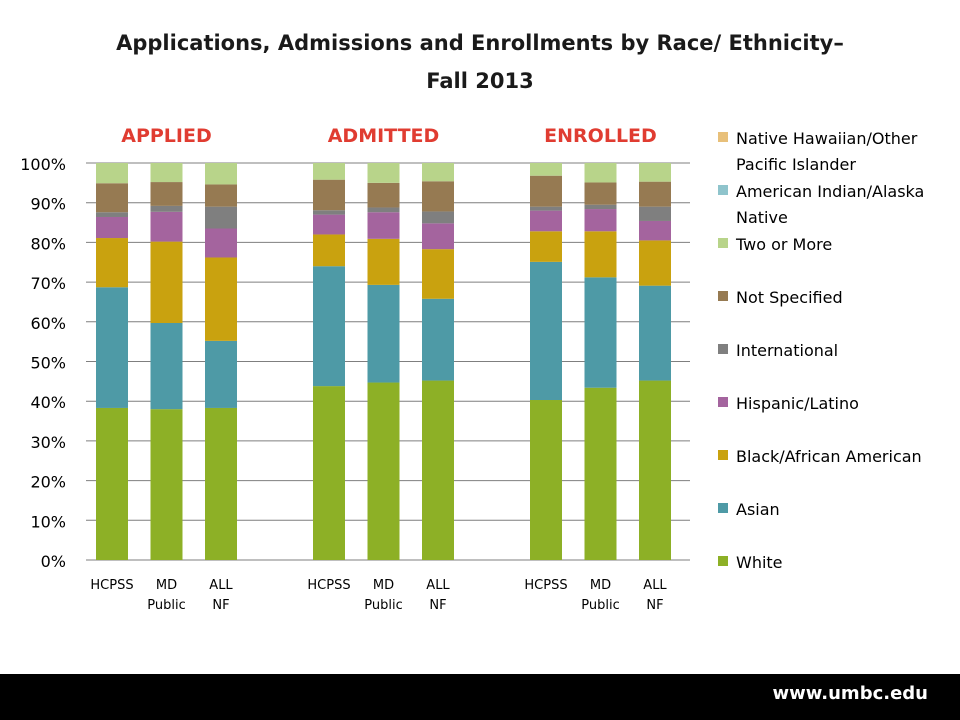 This screenshot has height=720, width=960. I want to click on legend-label: White, so click(759, 562).